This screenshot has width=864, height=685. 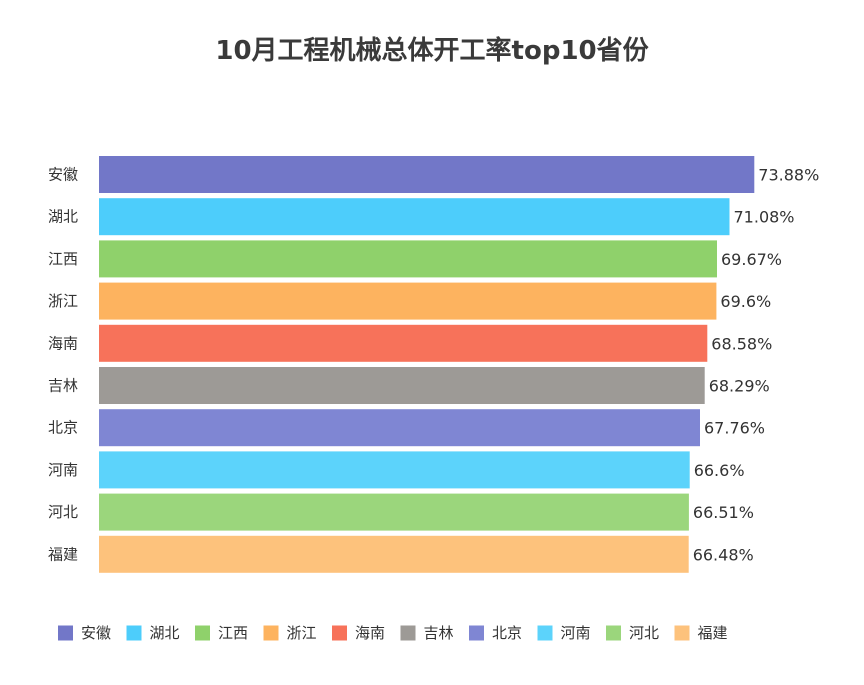 What do you see at coordinates (788, 175) in the screenshot?
I see `value-label: 73.88%` at bounding box center [788, 175].